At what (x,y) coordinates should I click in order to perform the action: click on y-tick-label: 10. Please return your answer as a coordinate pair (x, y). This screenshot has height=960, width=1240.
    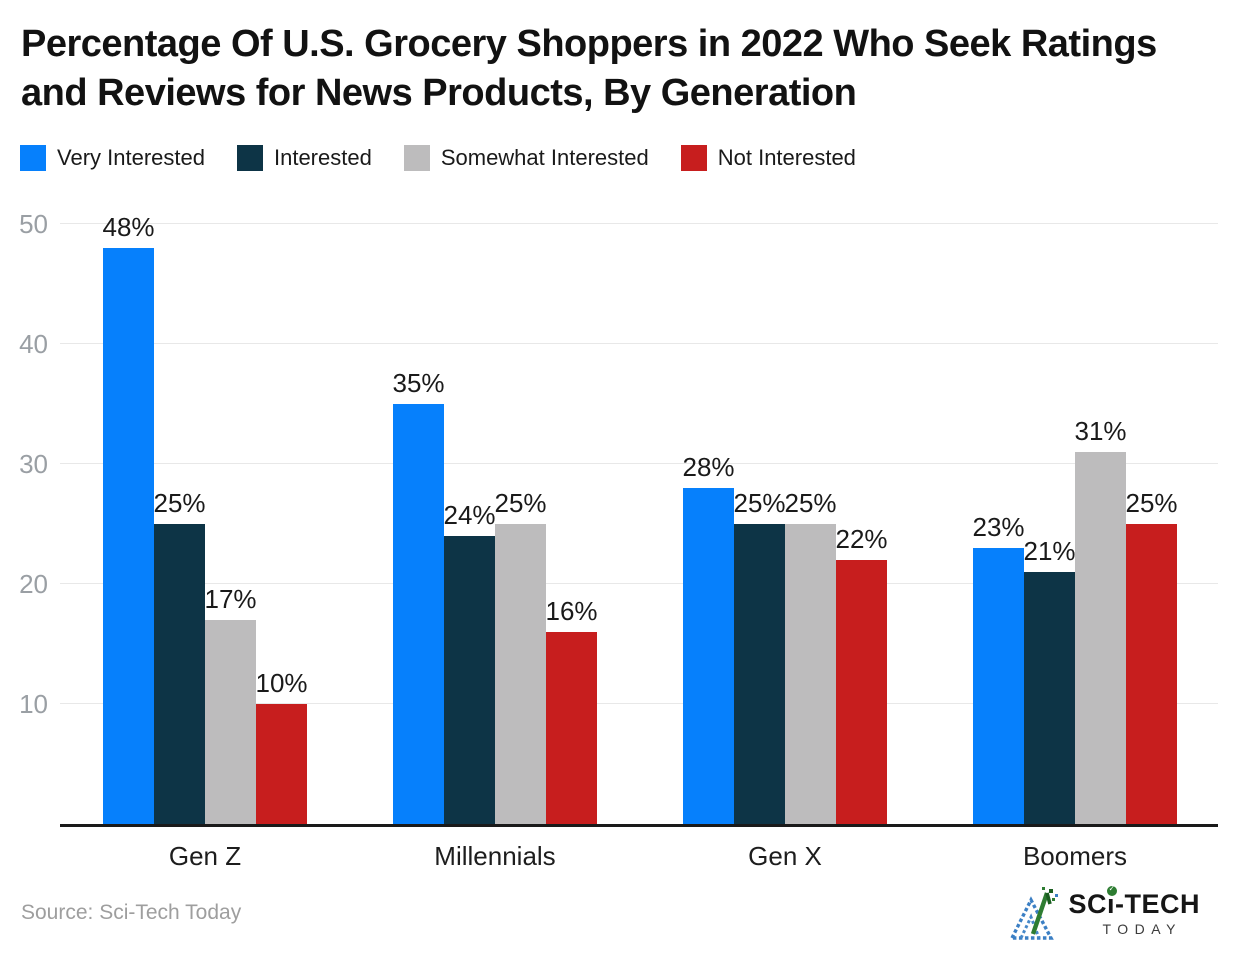
    Looking at the image, I should click on (33, 703).